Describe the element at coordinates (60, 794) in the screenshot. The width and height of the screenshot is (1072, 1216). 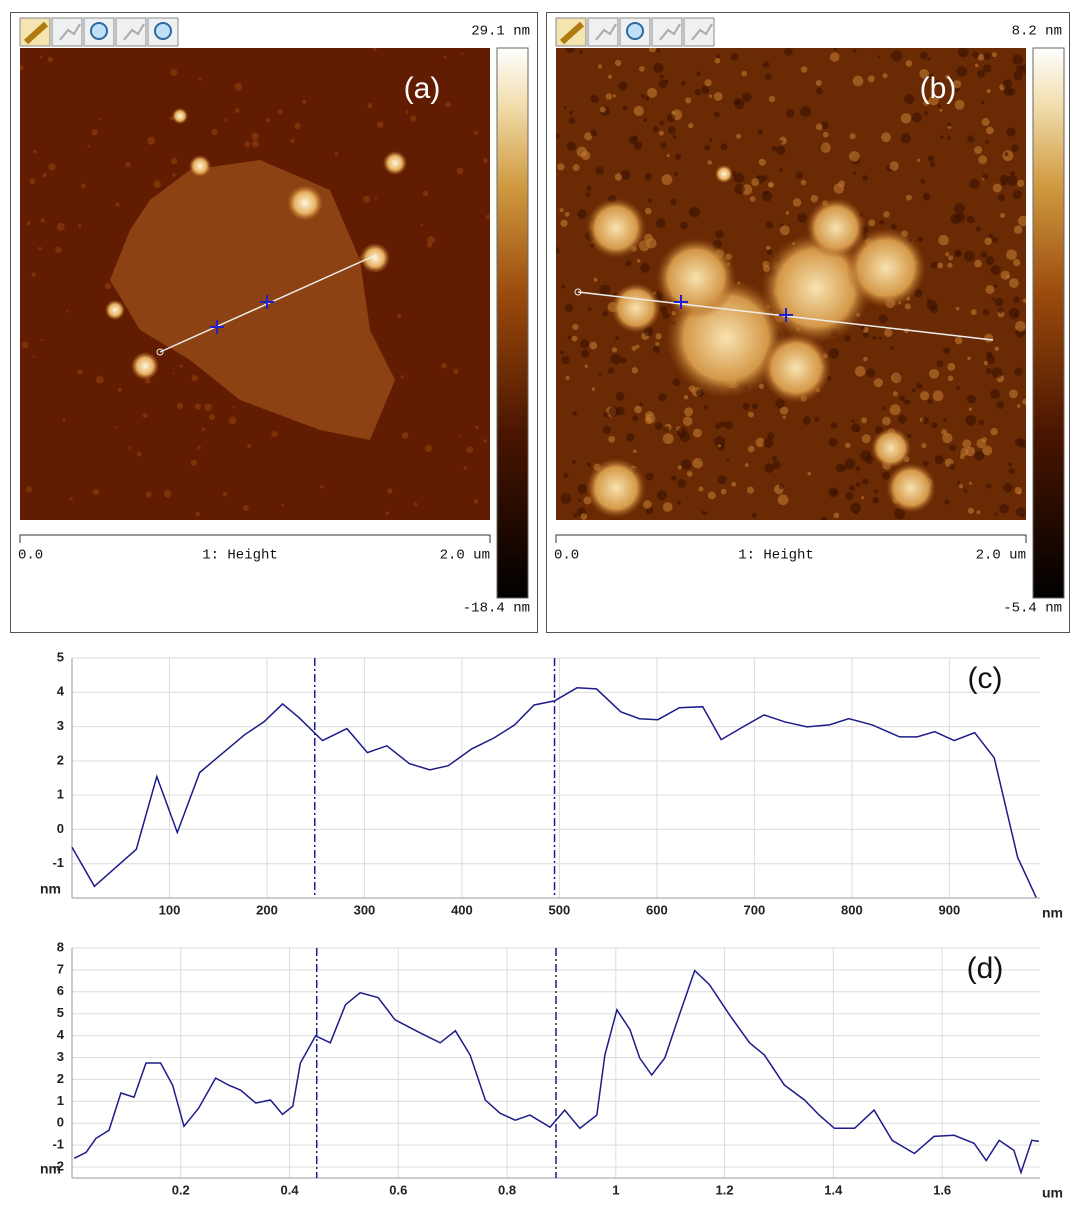
I see `y-tick-label: 1` at that location.